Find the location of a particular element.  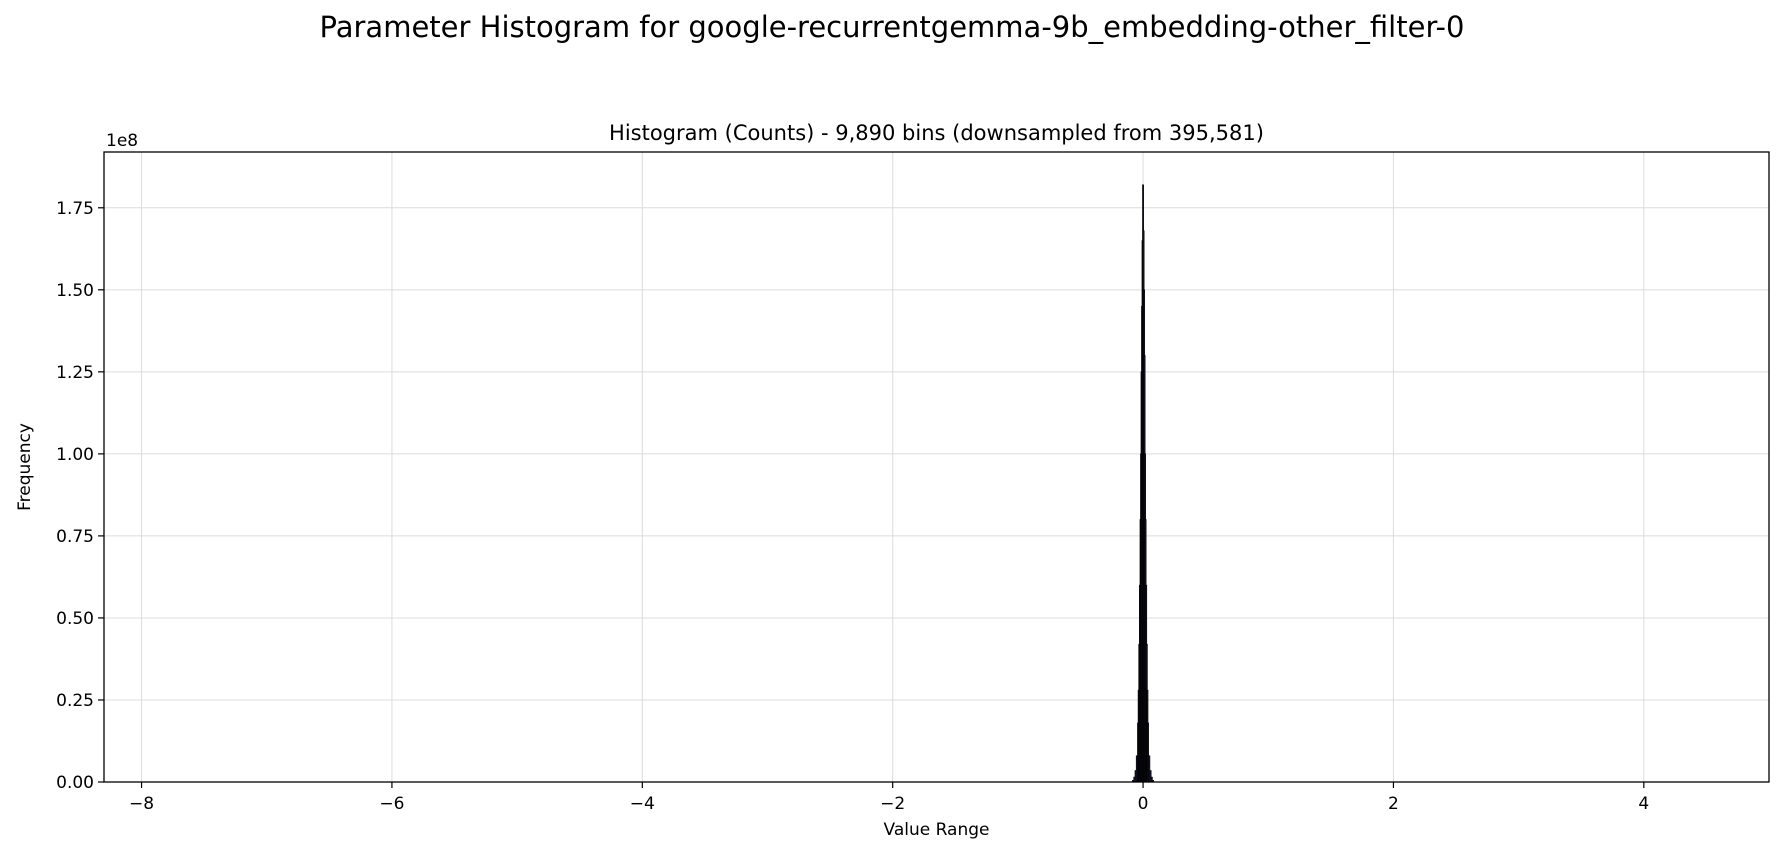

y-tick-label: 1.75 is located at coordinates (75, 209).